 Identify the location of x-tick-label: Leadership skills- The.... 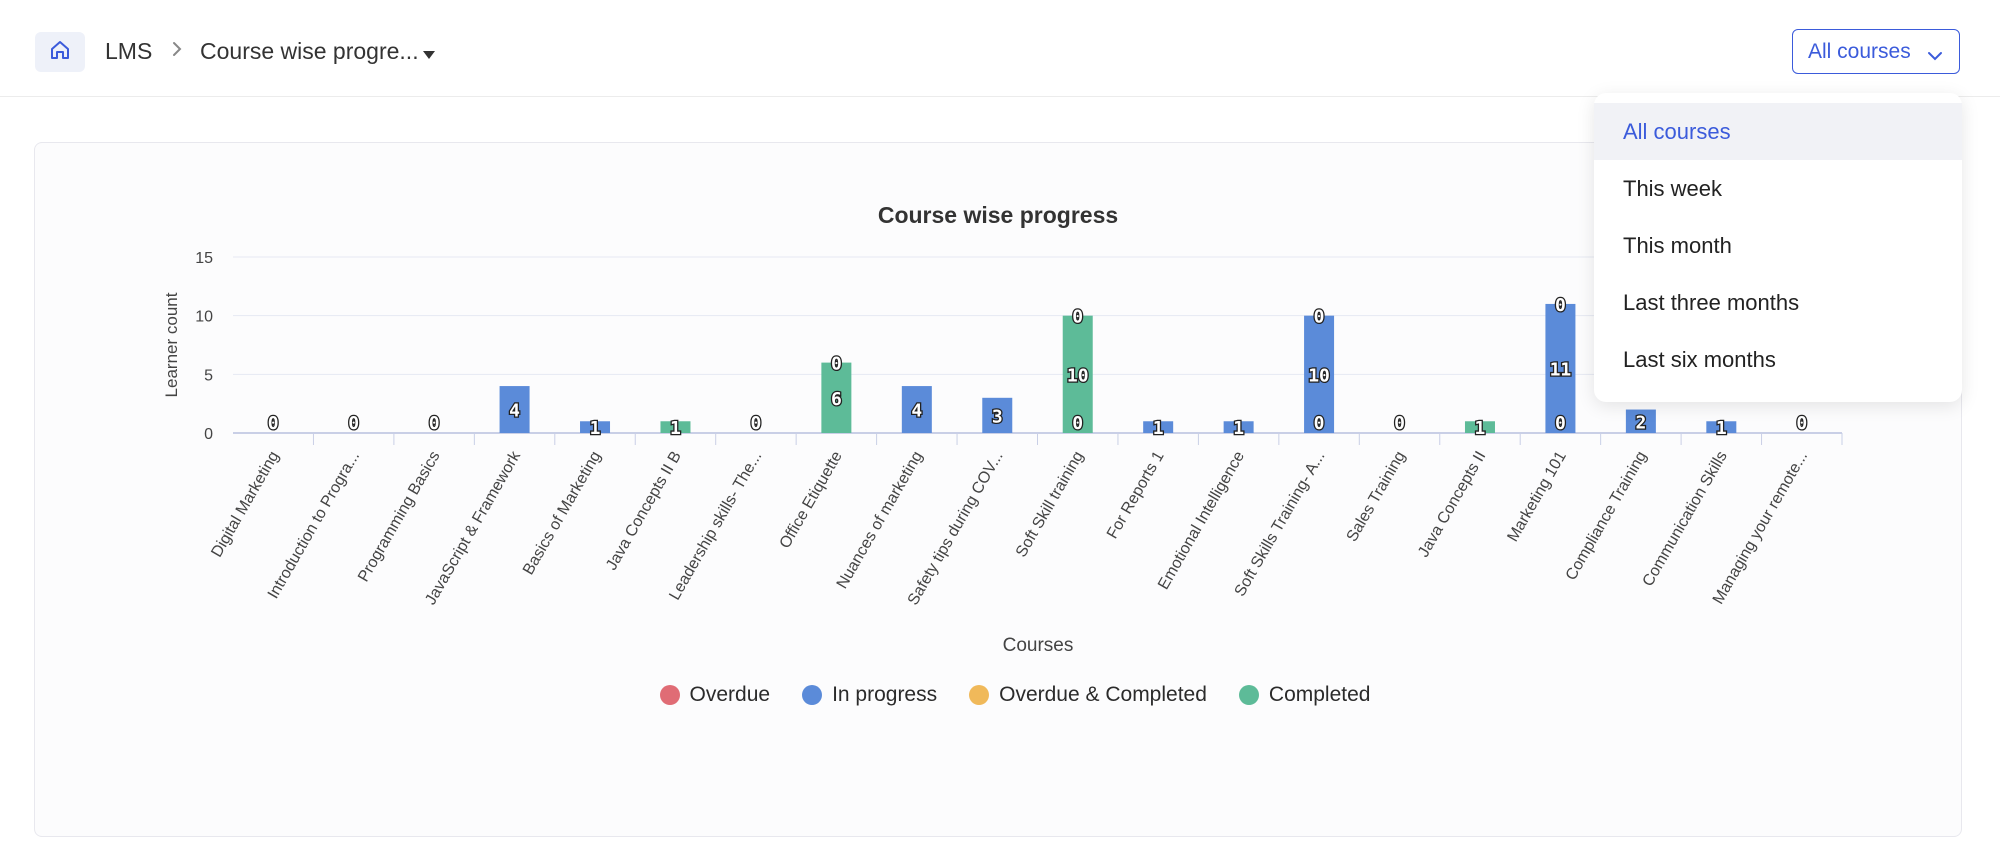
(715, 526).